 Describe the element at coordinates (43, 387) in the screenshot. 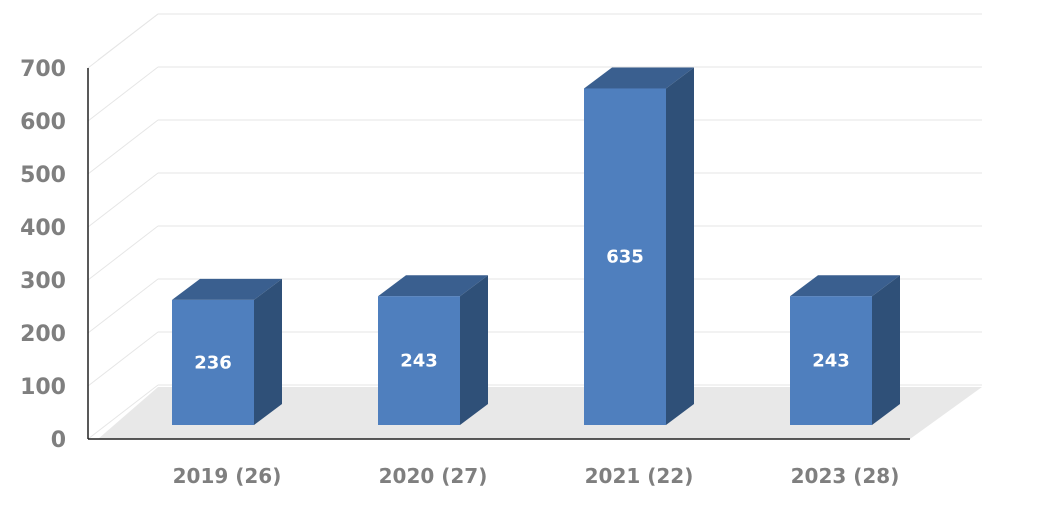

I see `y-tick-label: 100` at that location.